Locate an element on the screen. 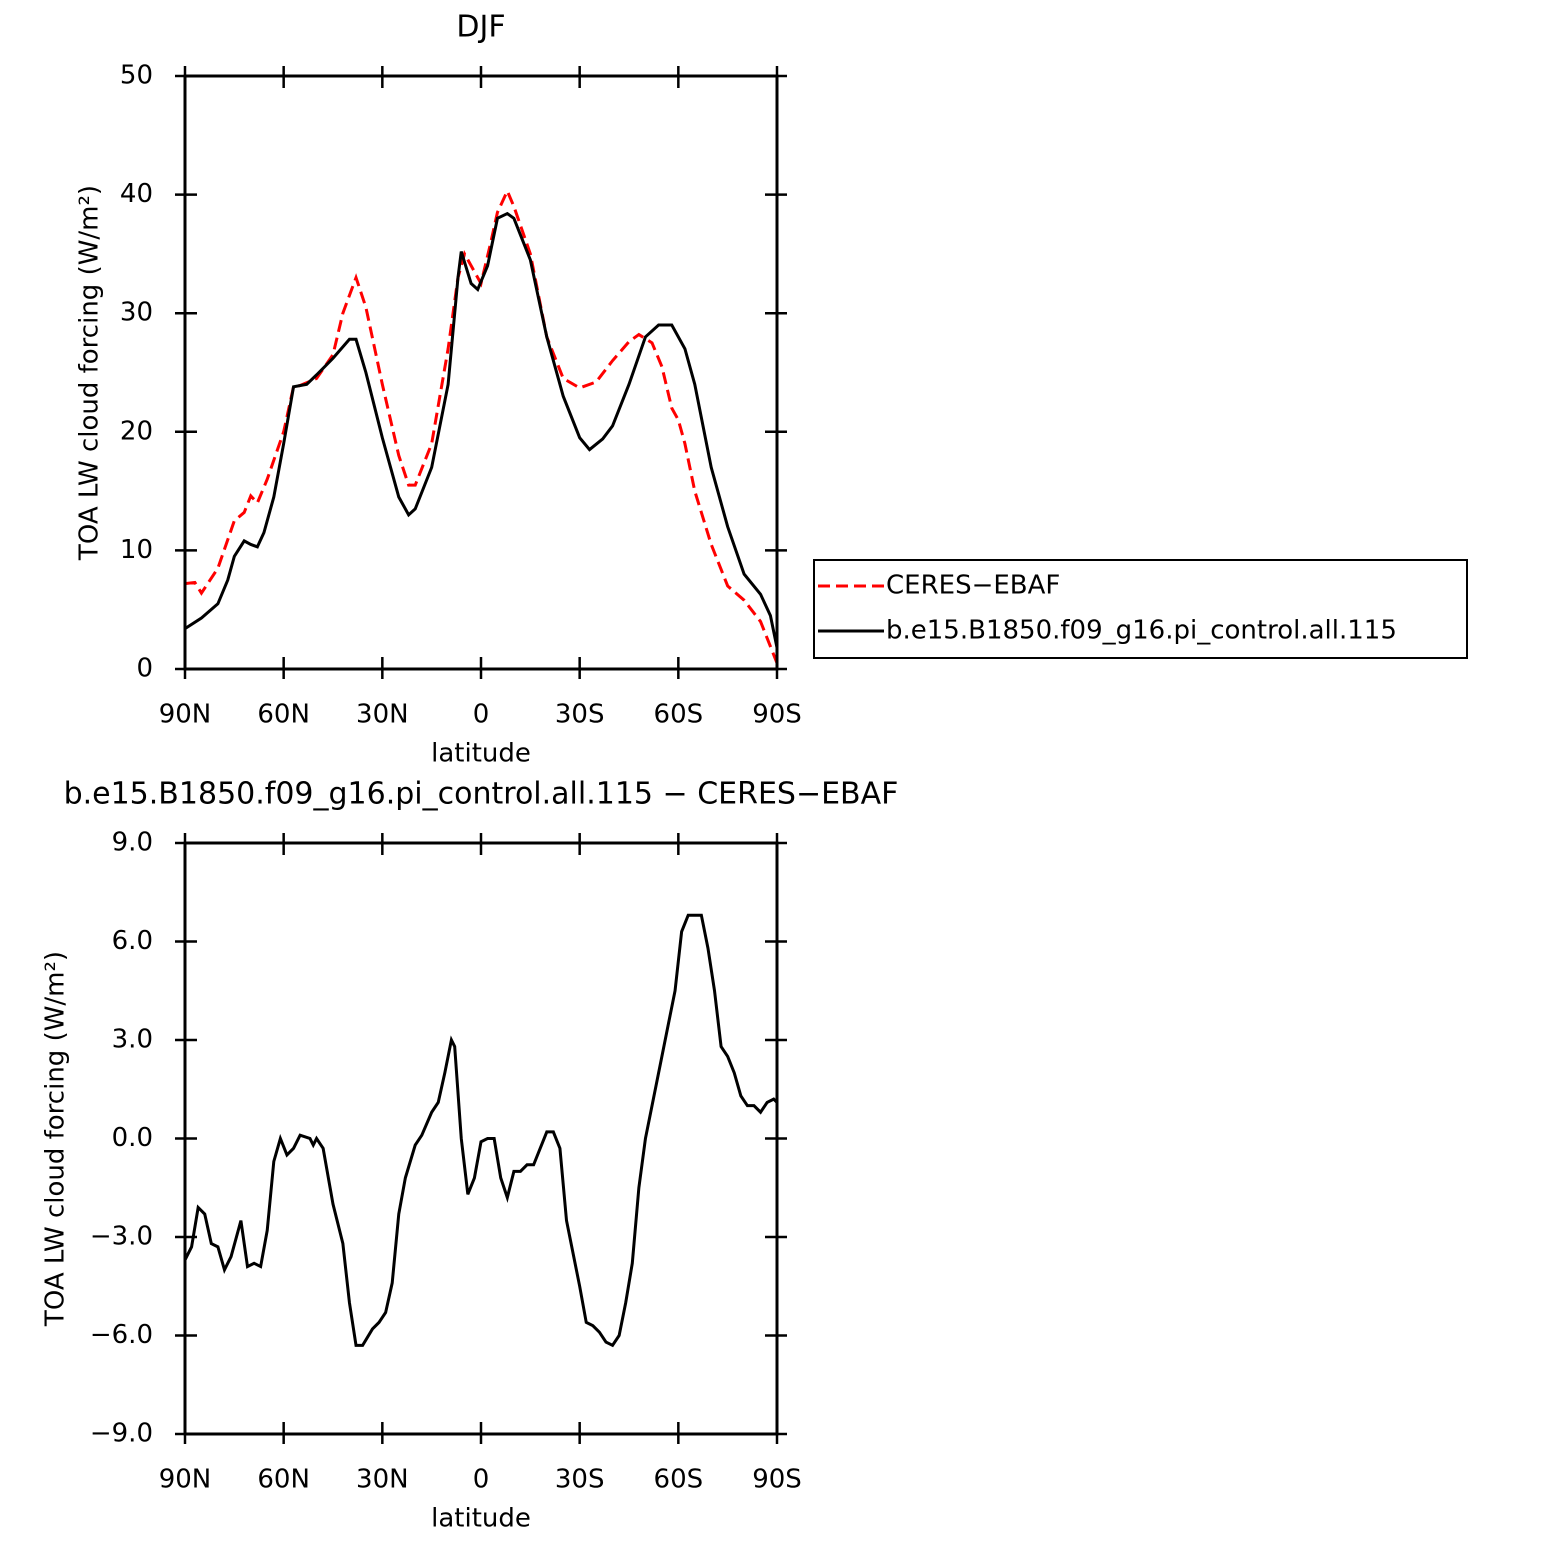 Image resolution: width=1541 pixels, height=1541 pixels. legend-box is located at coordinates (1140, 609).